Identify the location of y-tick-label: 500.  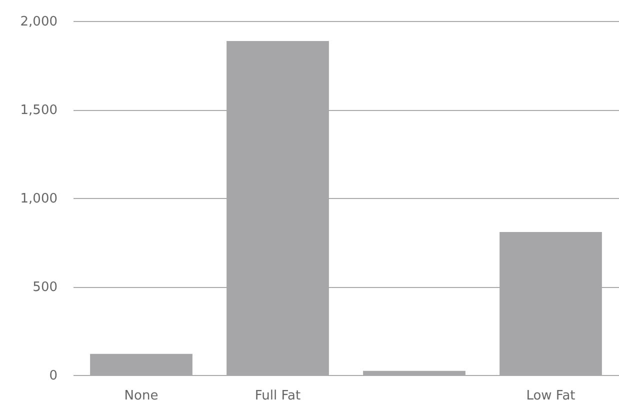
(45, 287).